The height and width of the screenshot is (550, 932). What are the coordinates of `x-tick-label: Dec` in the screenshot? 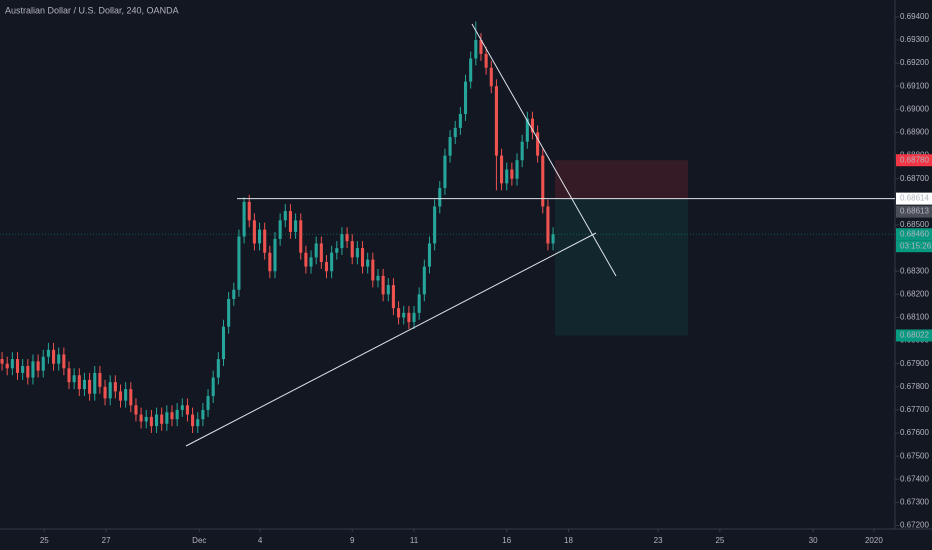 It's located at (199, 540).